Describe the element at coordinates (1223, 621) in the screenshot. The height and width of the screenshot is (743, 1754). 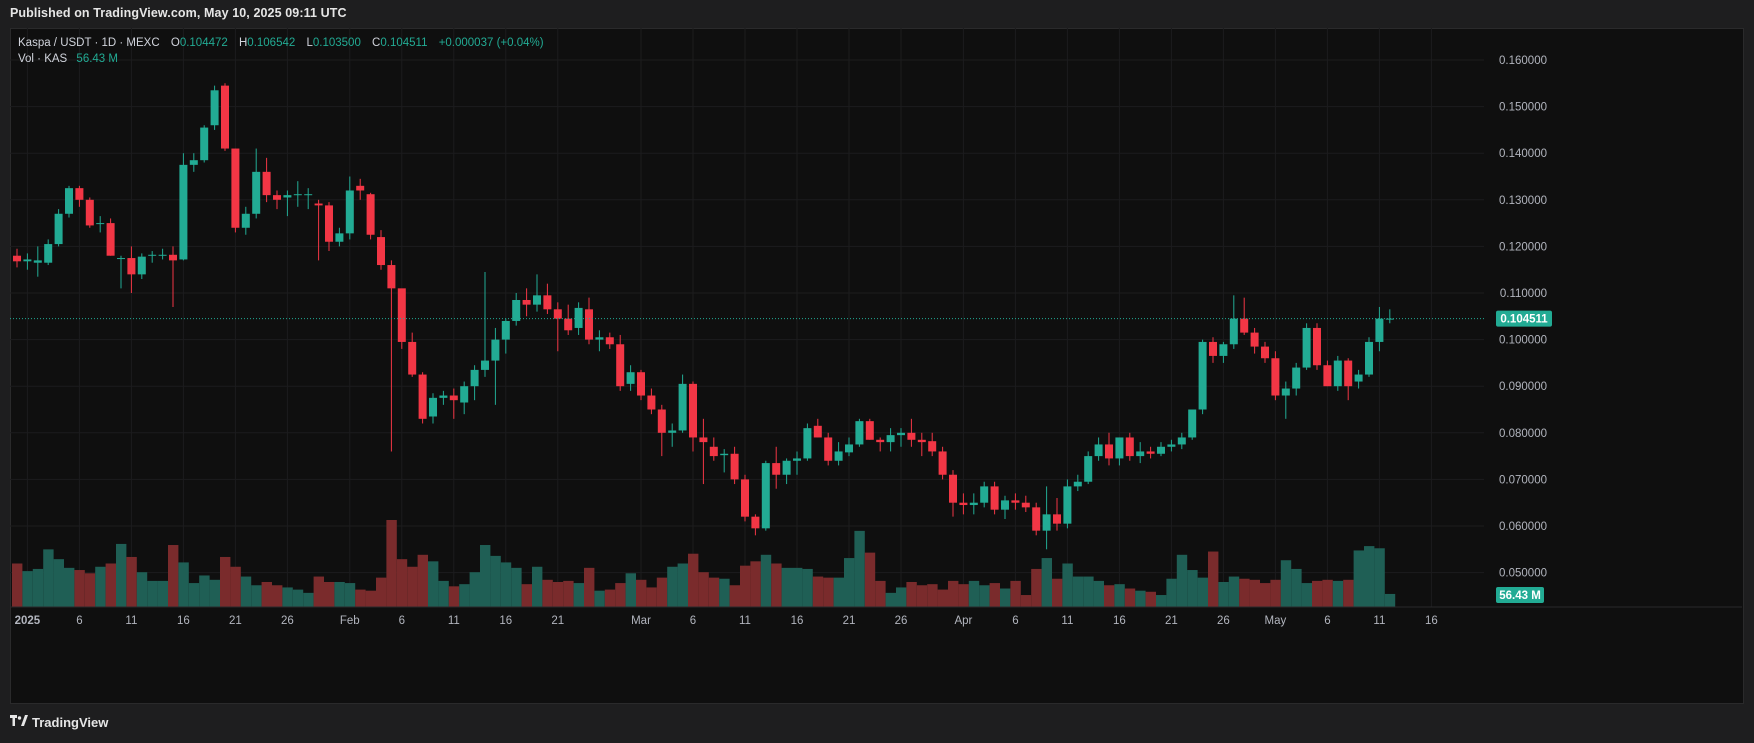
I see `x-tick-label: 26` at that location.